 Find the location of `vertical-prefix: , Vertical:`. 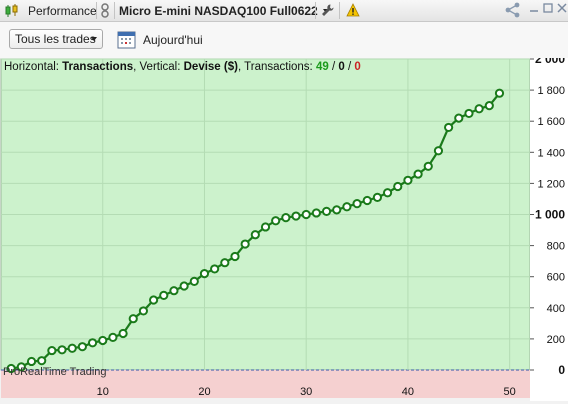

vertical-prefix: , Vertical: is located at coordinates (158, 67).